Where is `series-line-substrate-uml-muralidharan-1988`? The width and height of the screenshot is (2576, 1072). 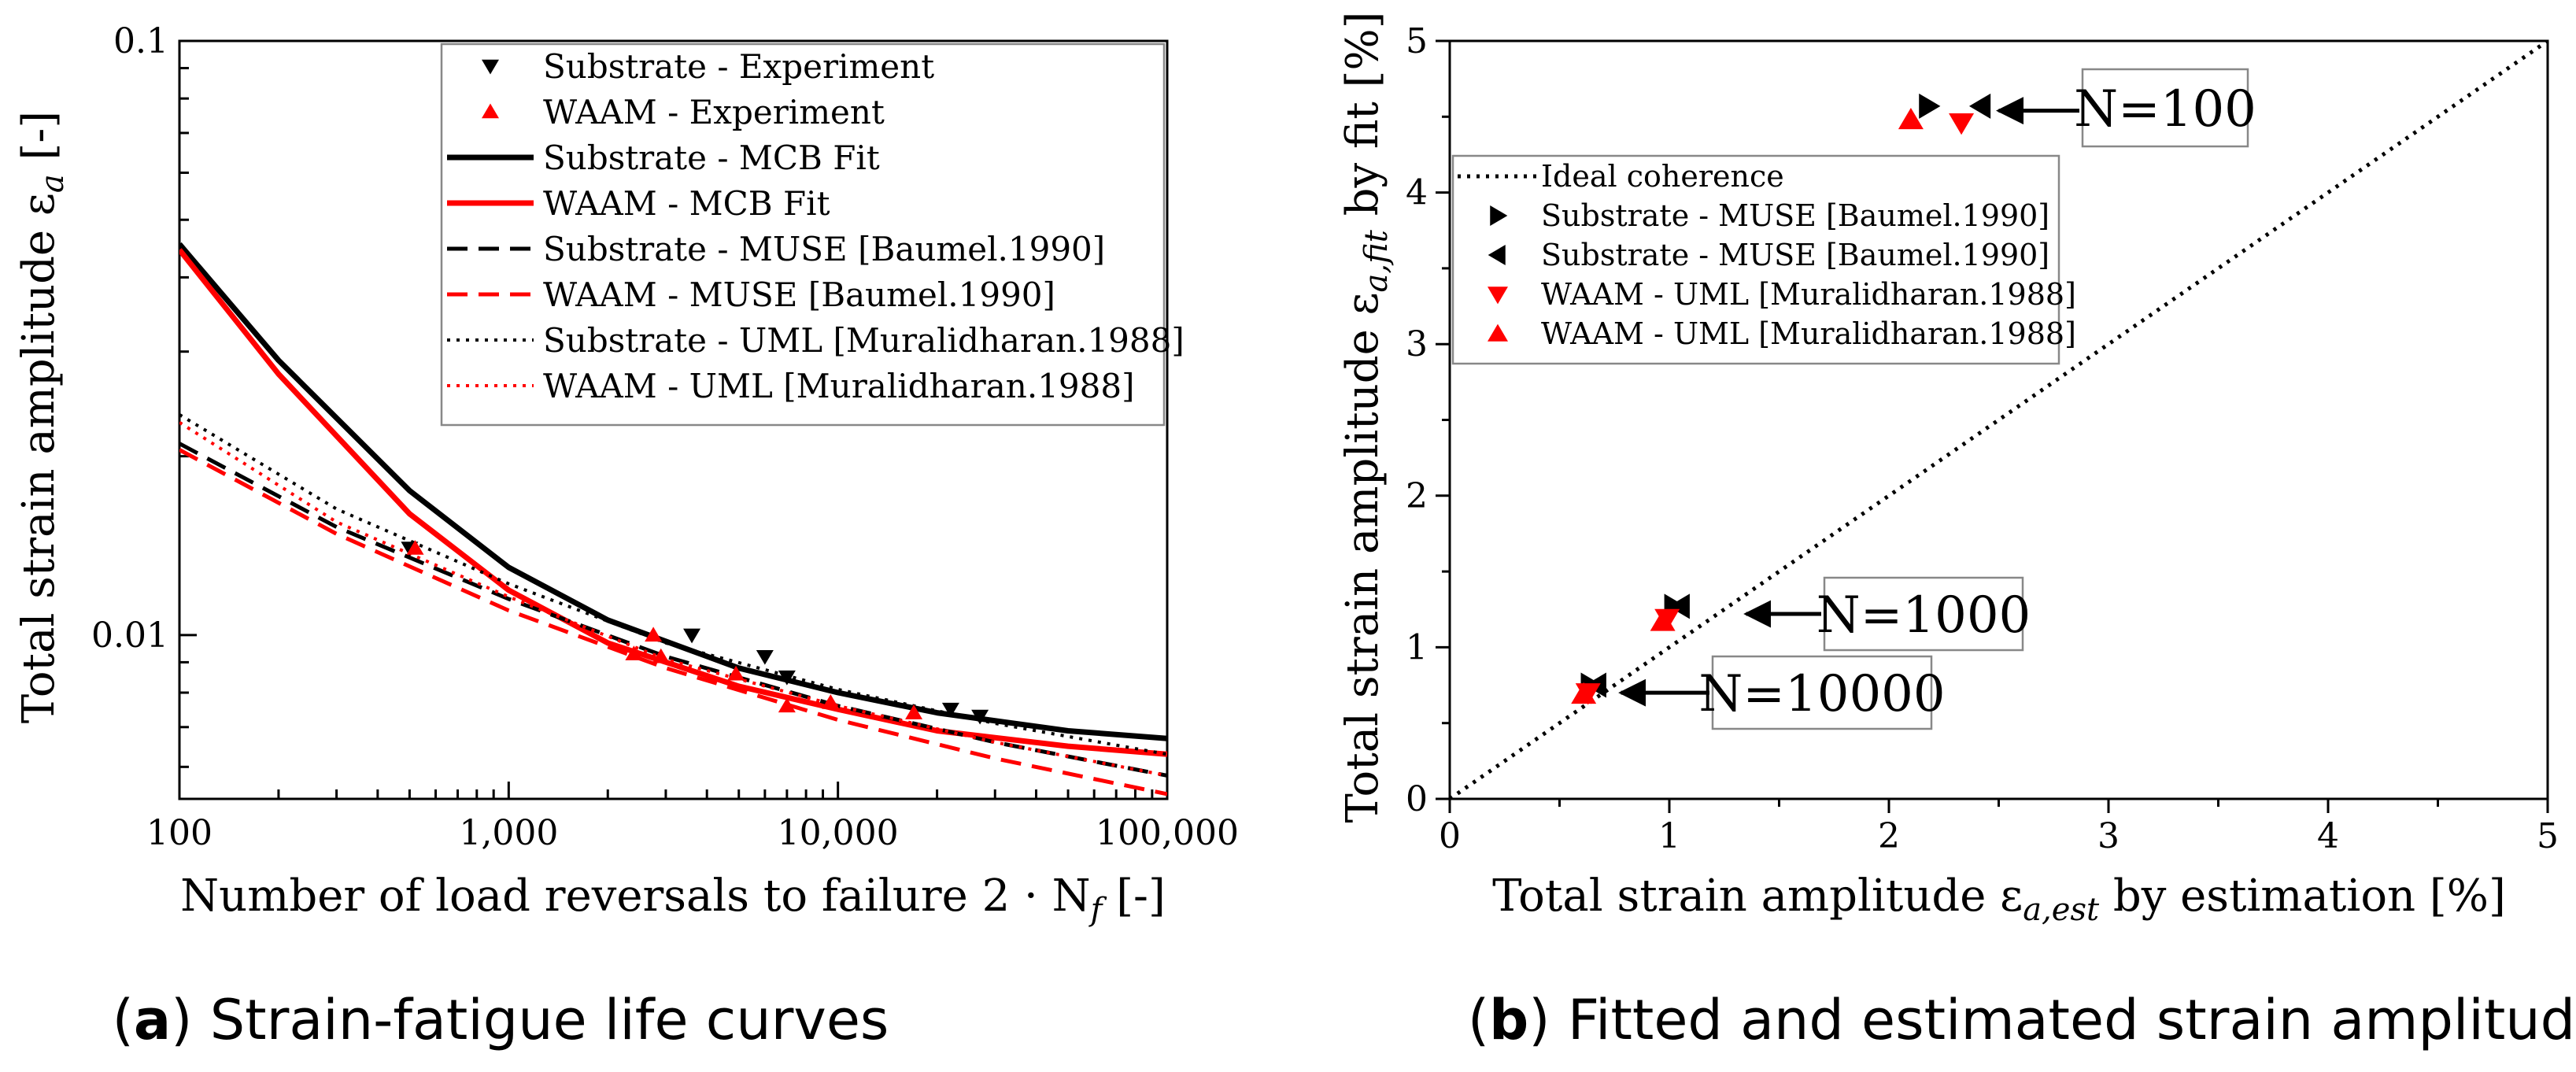
series-line-substrate-uml-muralidharan-1988 is located at coordinates (673, 584).